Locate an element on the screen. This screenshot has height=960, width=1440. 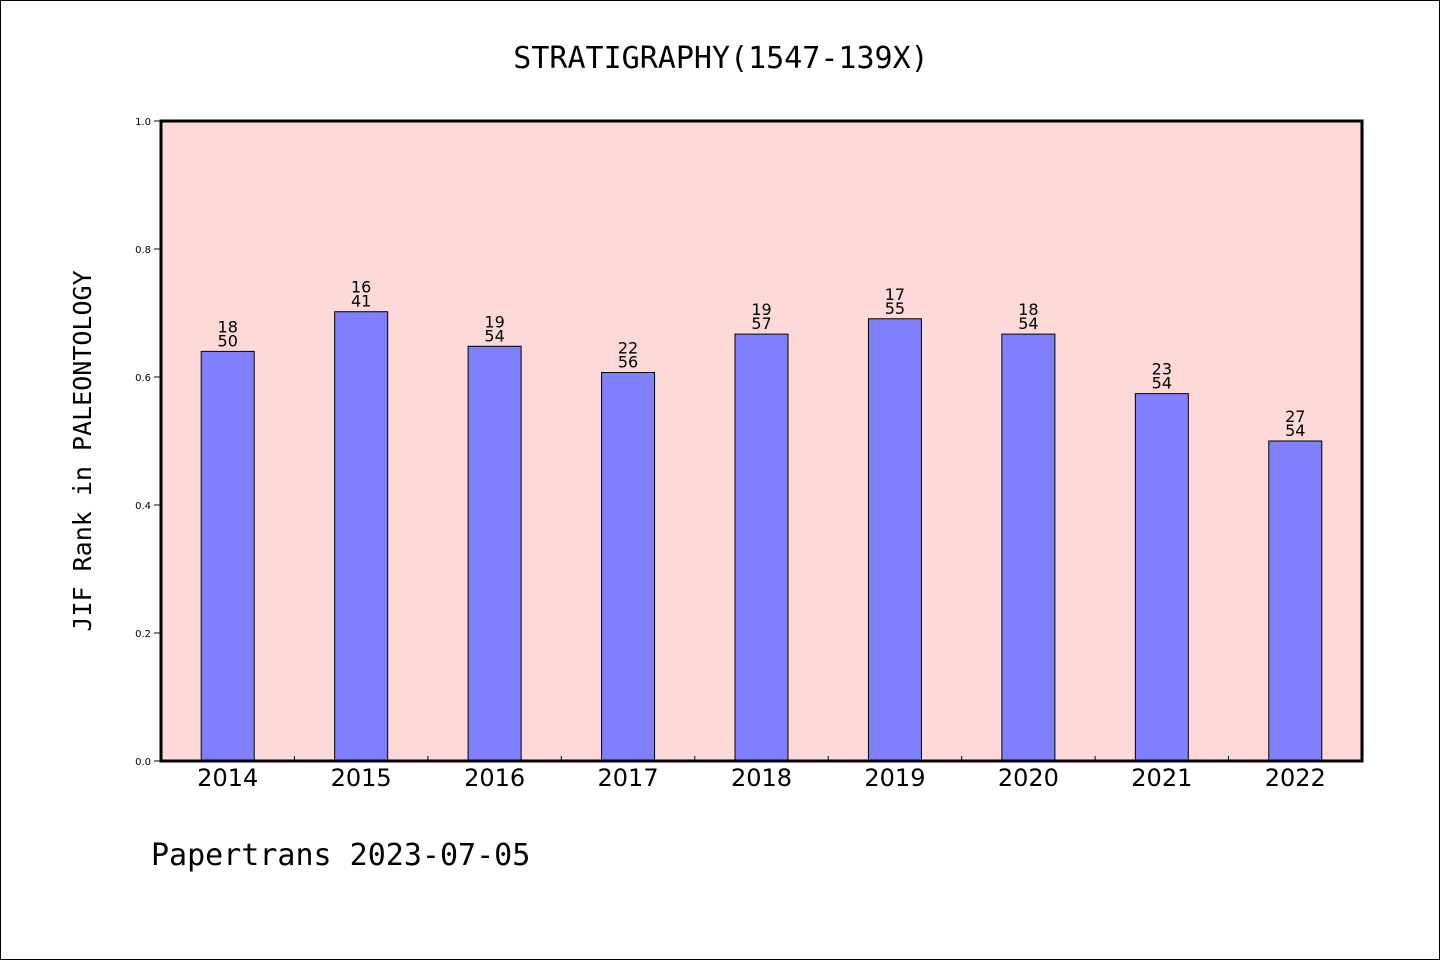
x-tick-label: 2015 is located at coordinates (361, 778).